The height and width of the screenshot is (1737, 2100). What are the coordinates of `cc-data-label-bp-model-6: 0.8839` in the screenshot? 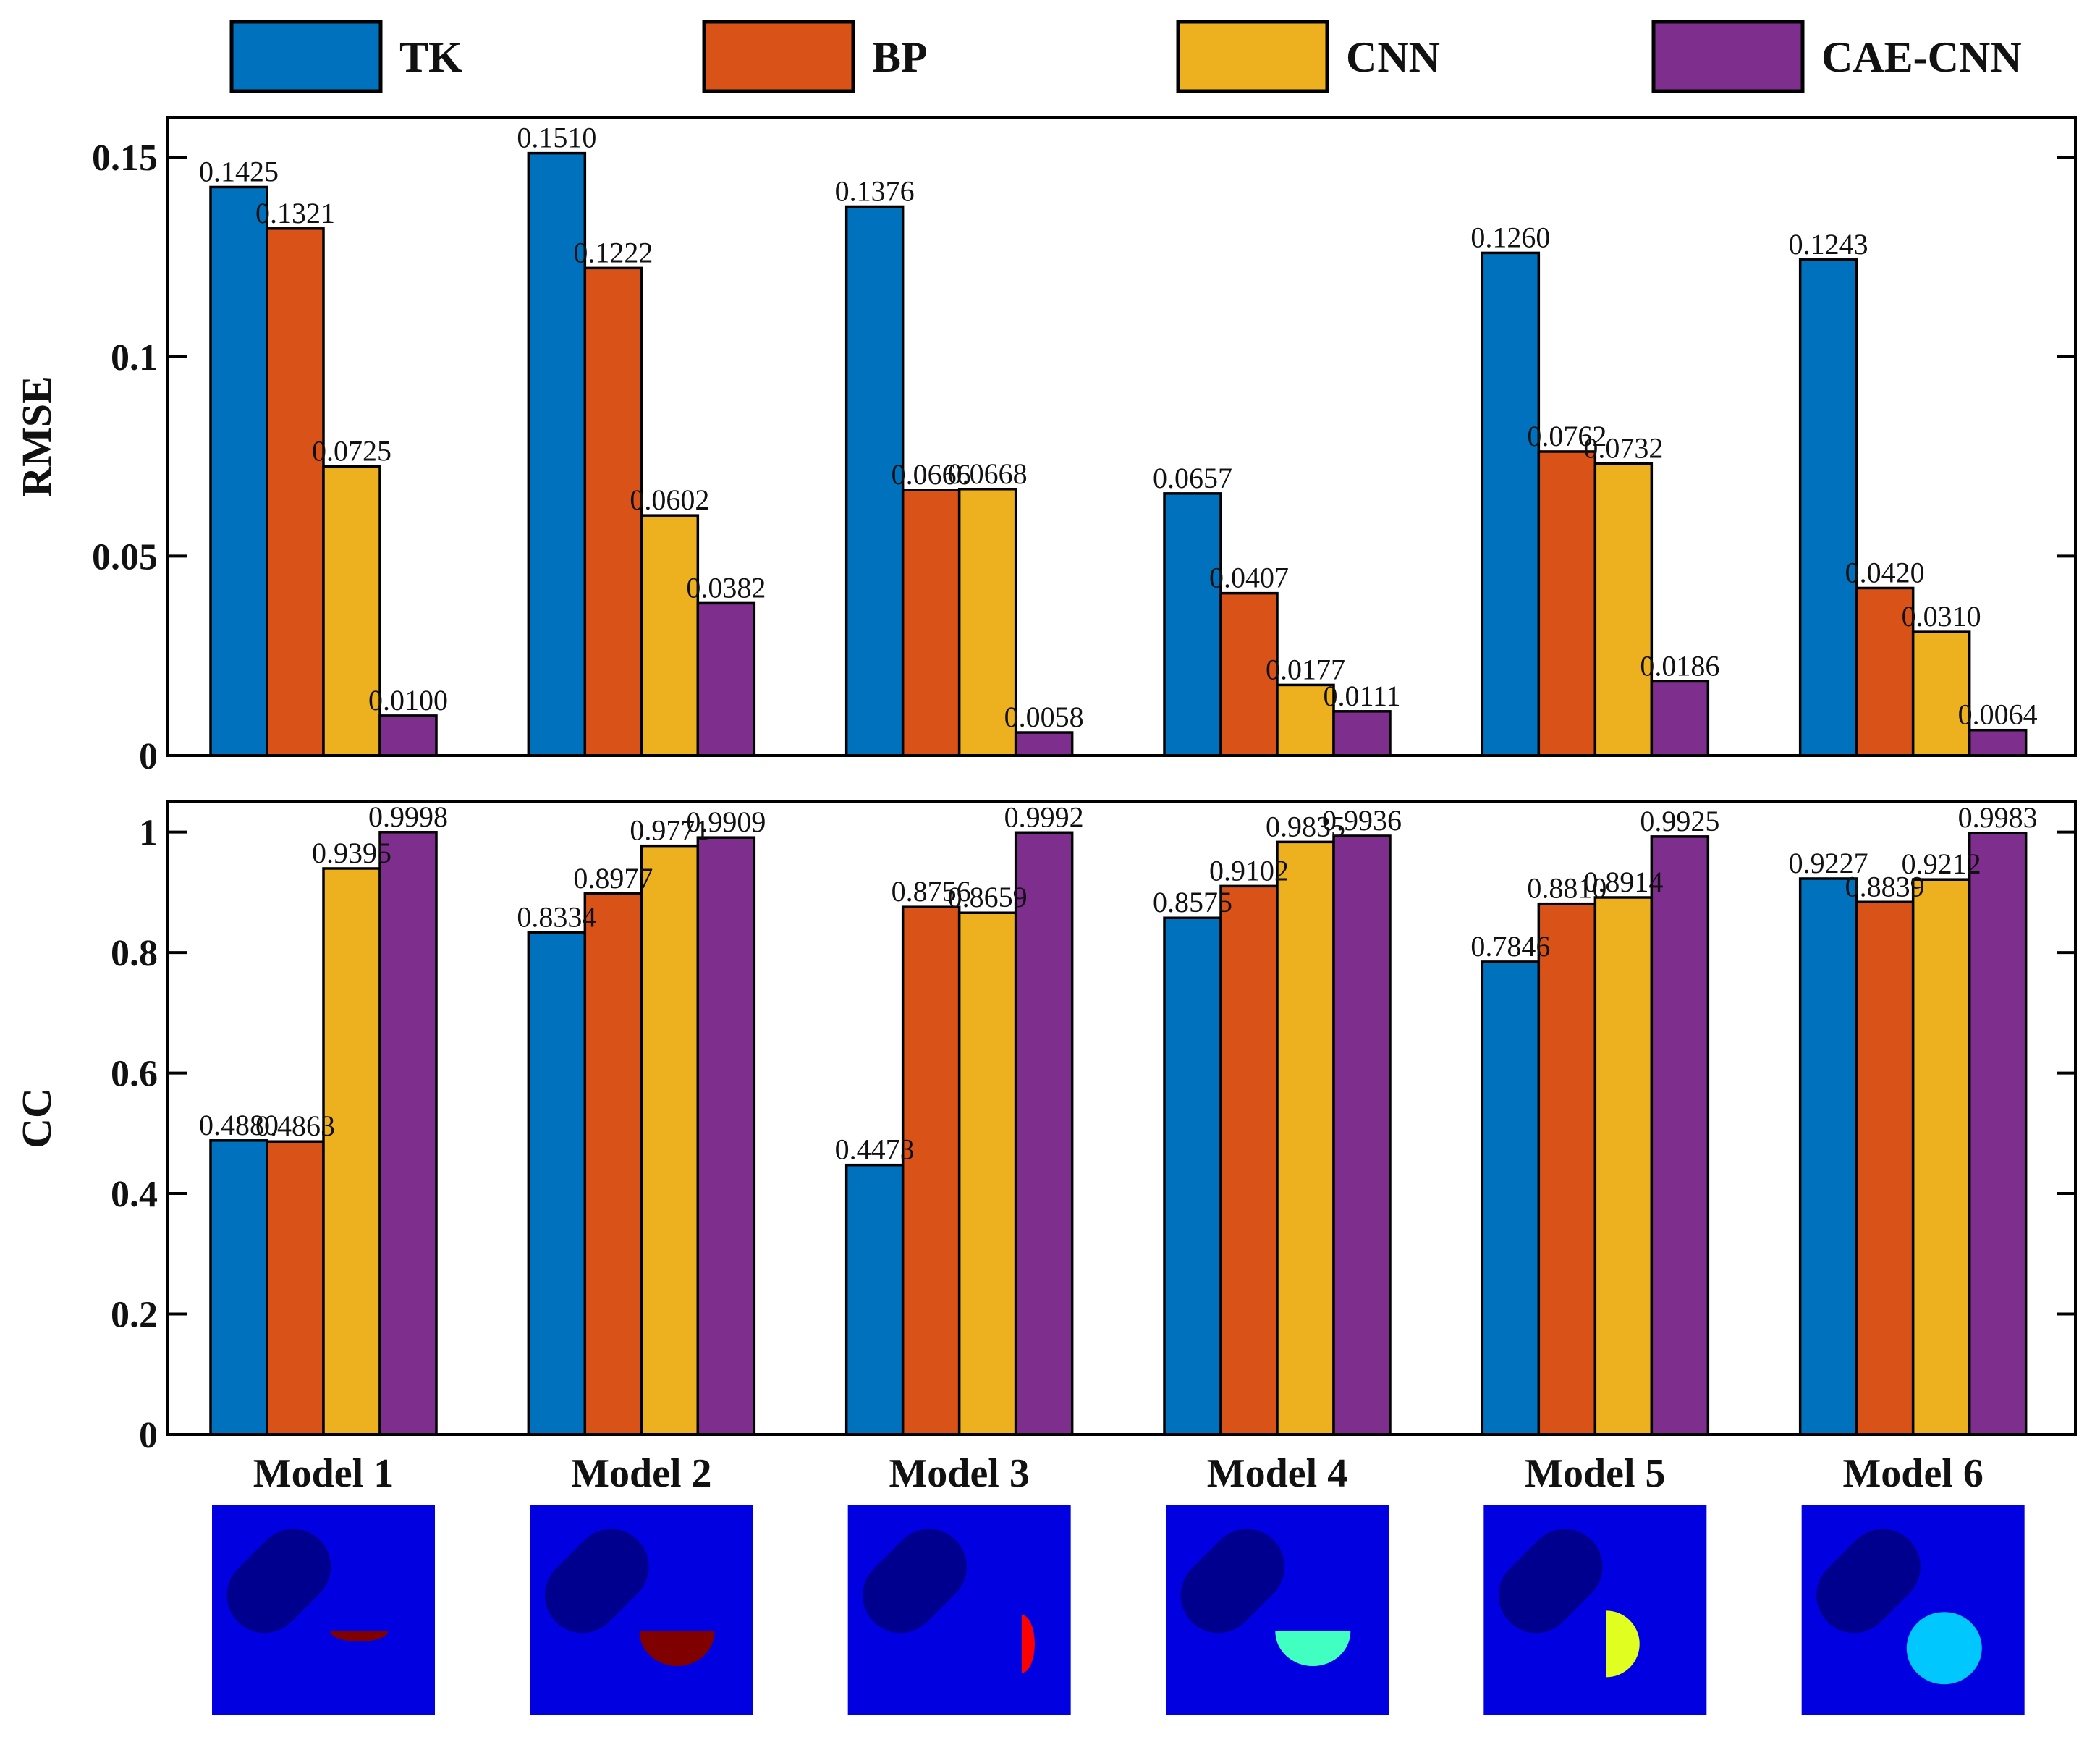 It's located at (1885, 886).